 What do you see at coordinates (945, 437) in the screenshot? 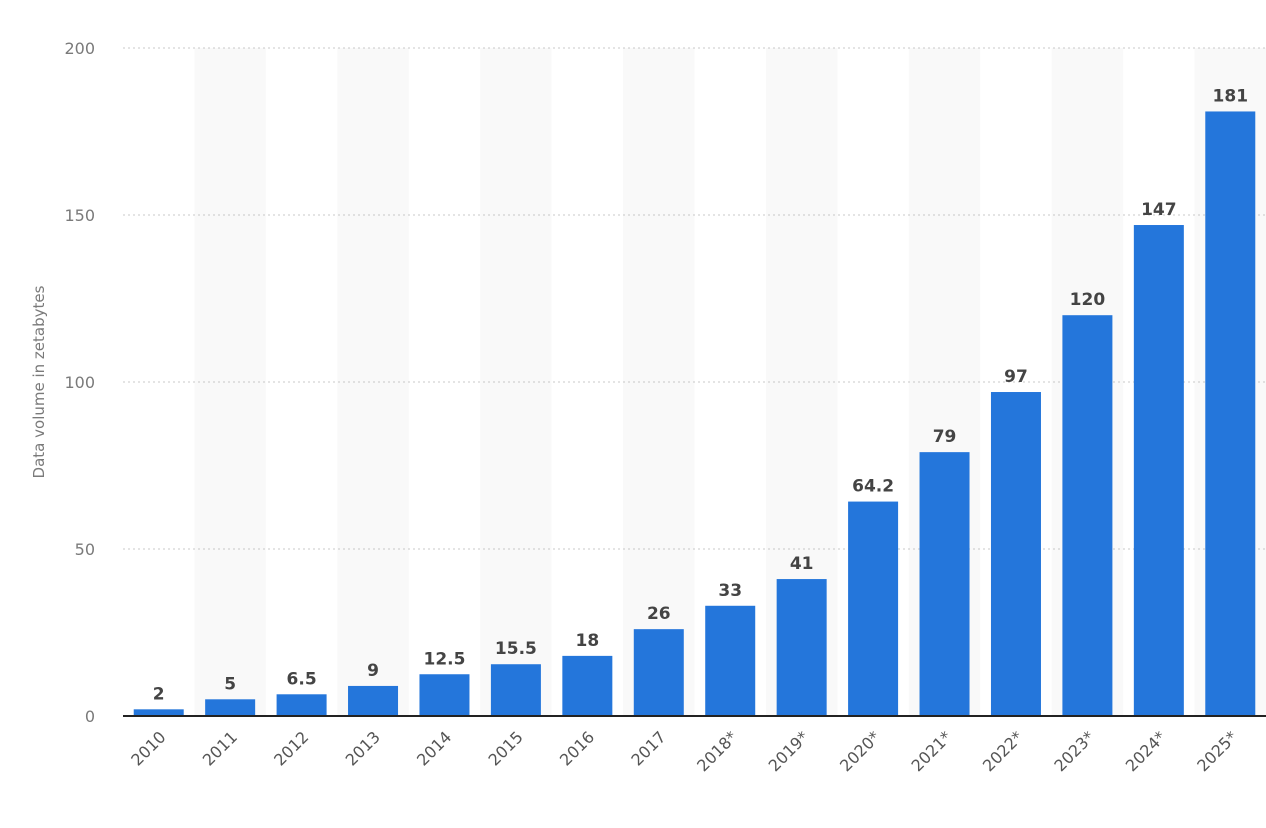
I see `data-label: 79` at bounding box center [945, 437].